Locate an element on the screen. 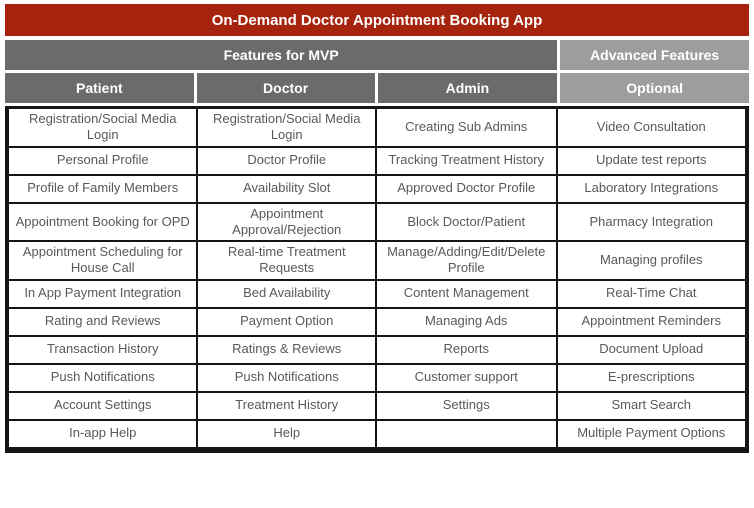  feature-cell: Payment Option is located at coordinates (286, 321).